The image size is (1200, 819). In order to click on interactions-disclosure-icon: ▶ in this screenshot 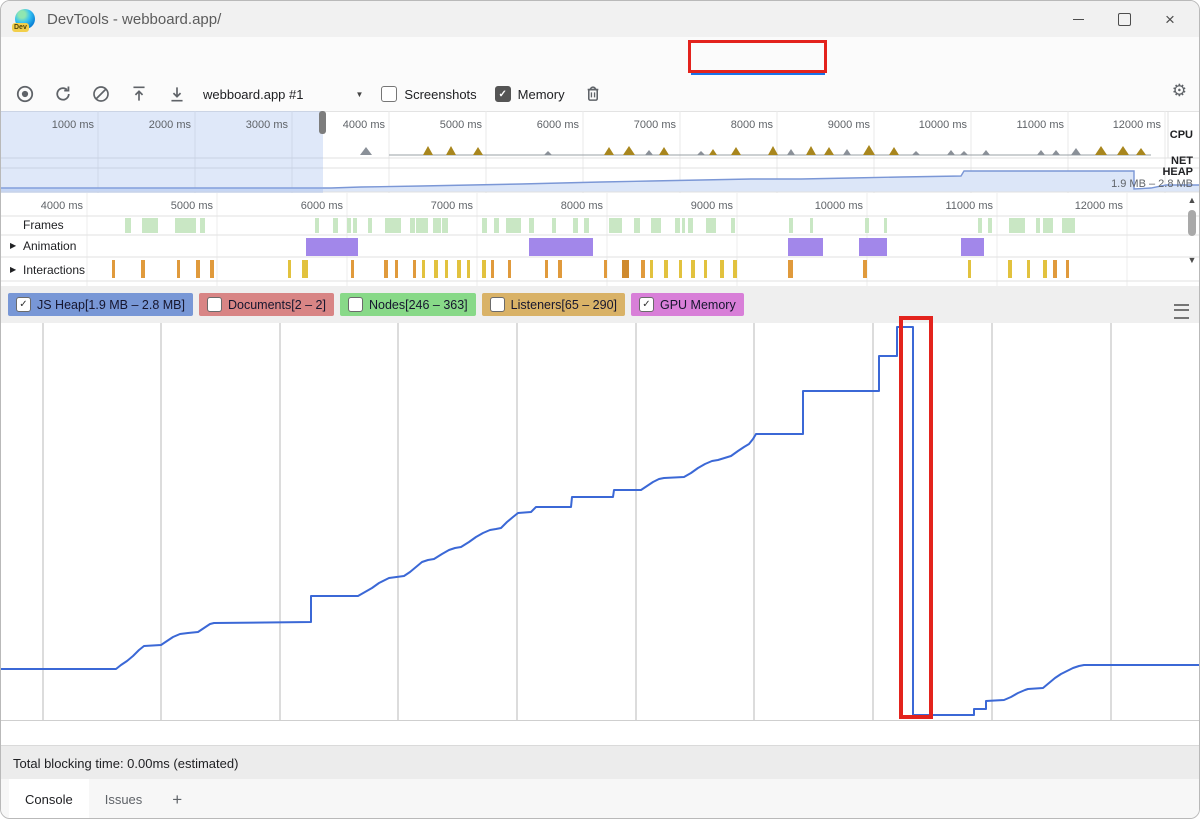, I will do `click(13, 269)`.